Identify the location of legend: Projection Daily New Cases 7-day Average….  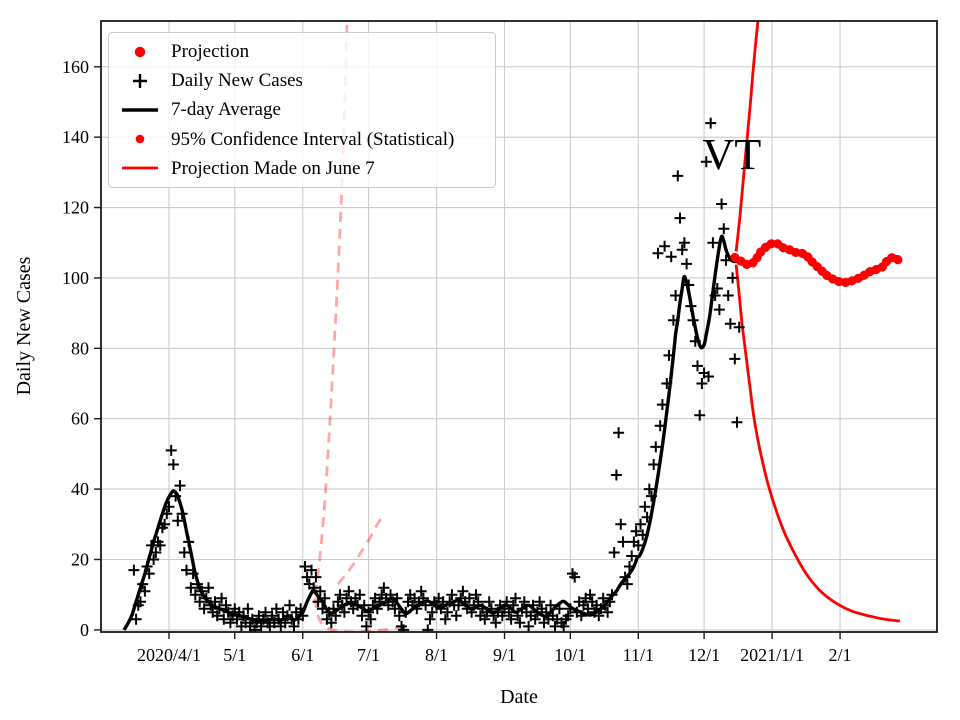
(302, 110).